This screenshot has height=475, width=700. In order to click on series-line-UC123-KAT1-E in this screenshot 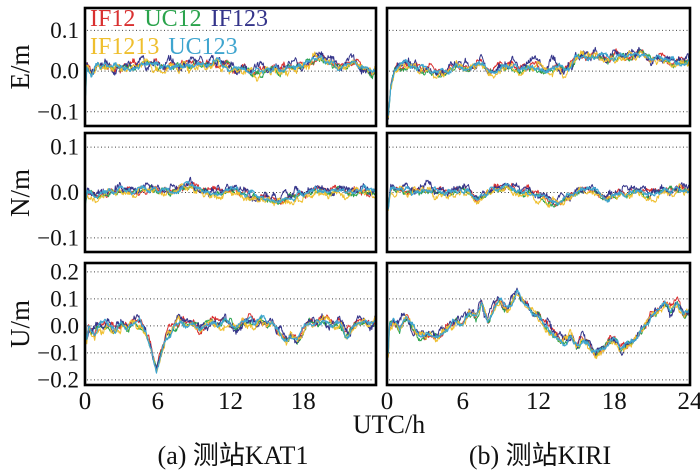, I will do `click(230, 61)`.